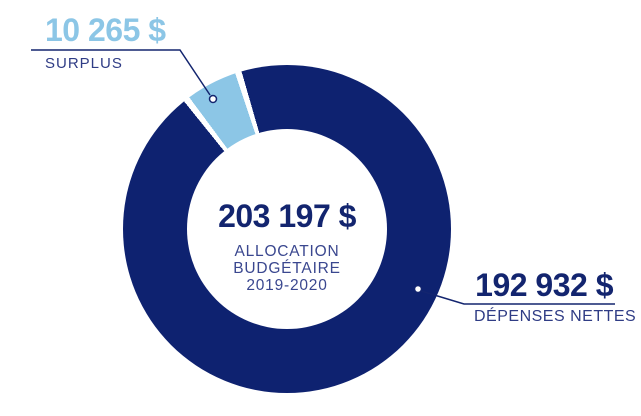  I want to click on depenses-name-label: DÉPENSES NETTES, so click(555, 316).